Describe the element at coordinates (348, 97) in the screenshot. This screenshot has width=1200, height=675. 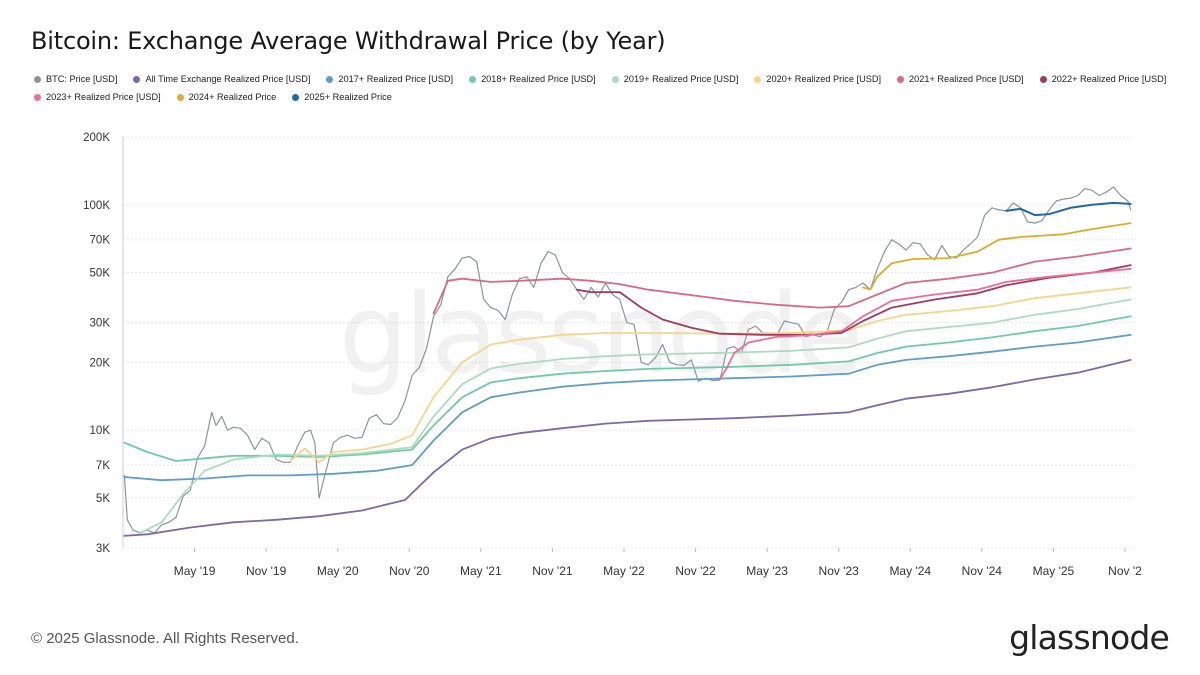
I see `legend-label: 2025+ Realized Price` at that location.